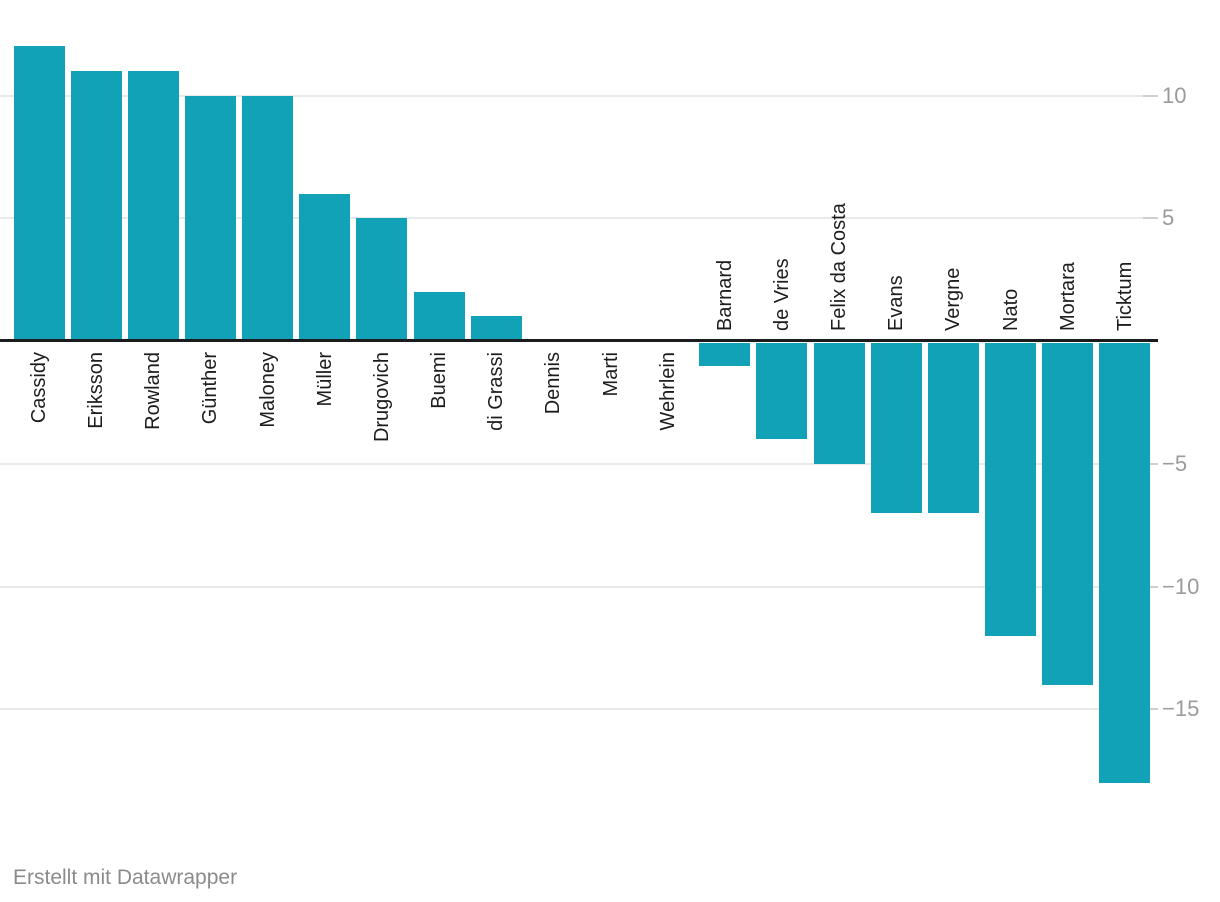  I want to click on y-axis-tick-label: 10, so click(1174, 95).